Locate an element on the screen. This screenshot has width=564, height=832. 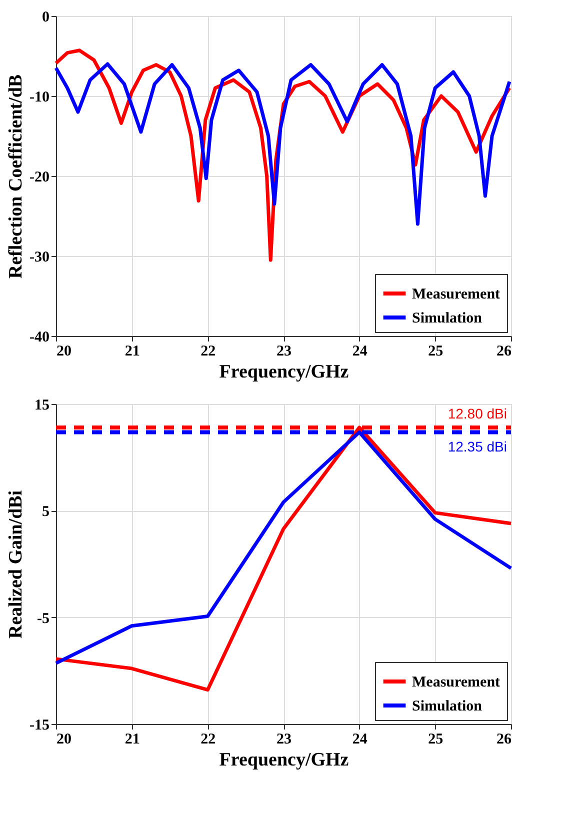
ref-line-label: 12.35 dBi is located at coordinates (477, 446).